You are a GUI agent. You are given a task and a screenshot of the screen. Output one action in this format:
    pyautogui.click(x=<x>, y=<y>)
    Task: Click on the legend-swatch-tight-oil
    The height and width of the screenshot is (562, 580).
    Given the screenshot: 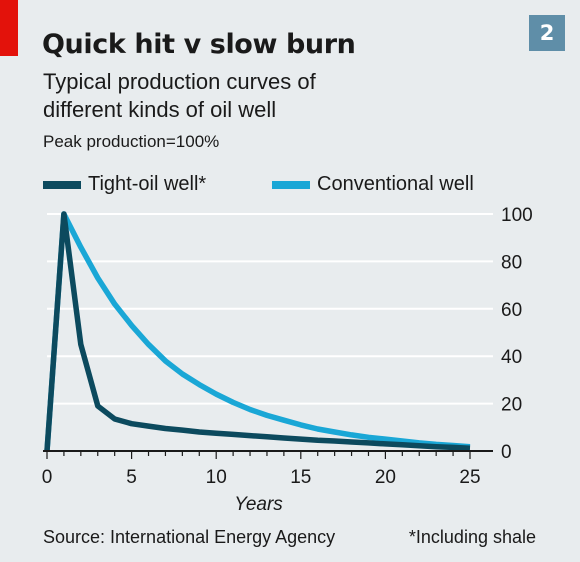 What is the action you would take?
    pyautogui.click(x=62, y=185)
    